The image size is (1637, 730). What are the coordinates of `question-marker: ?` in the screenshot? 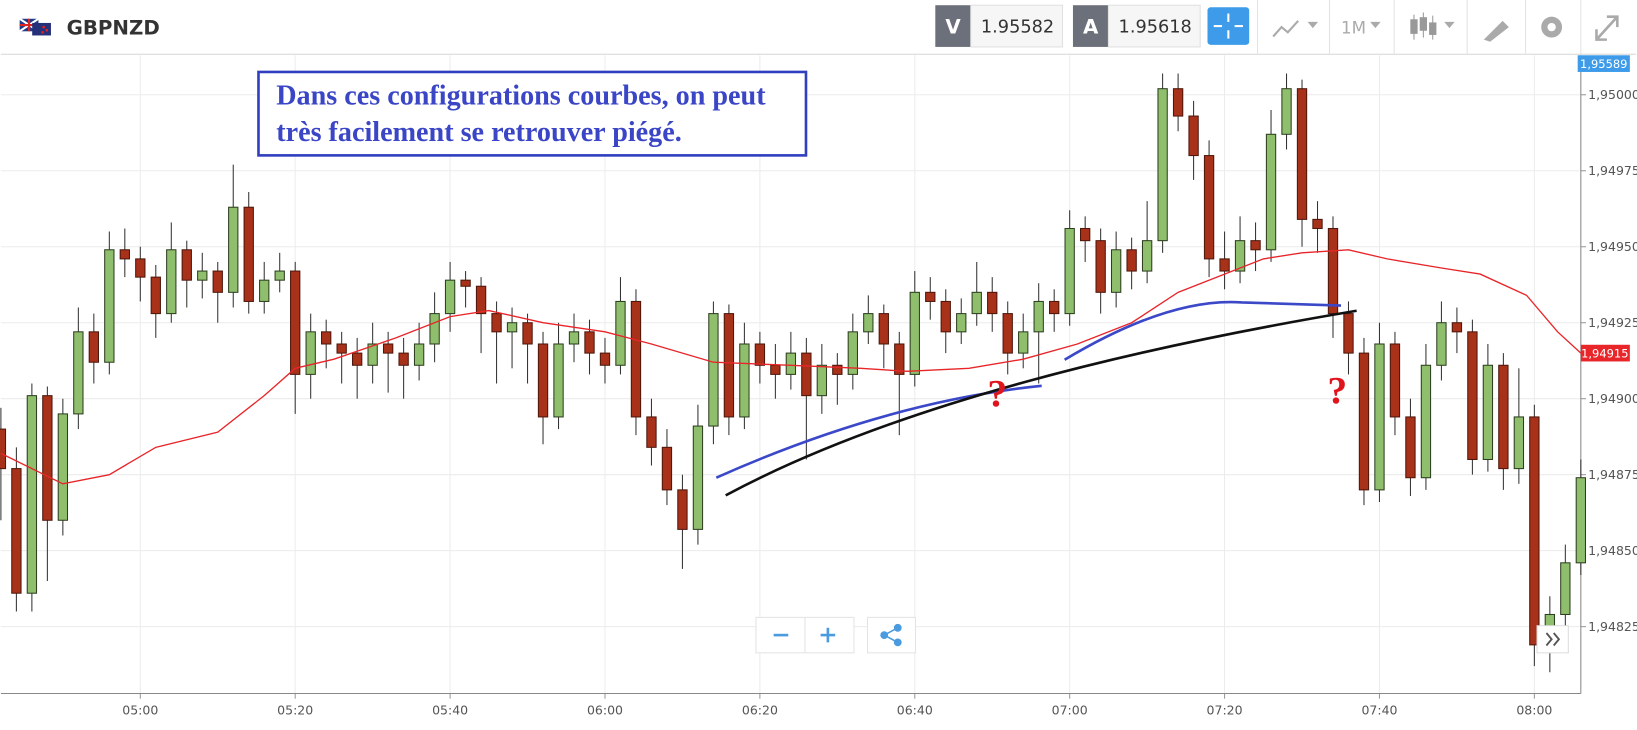 It's located at (1337, 391).